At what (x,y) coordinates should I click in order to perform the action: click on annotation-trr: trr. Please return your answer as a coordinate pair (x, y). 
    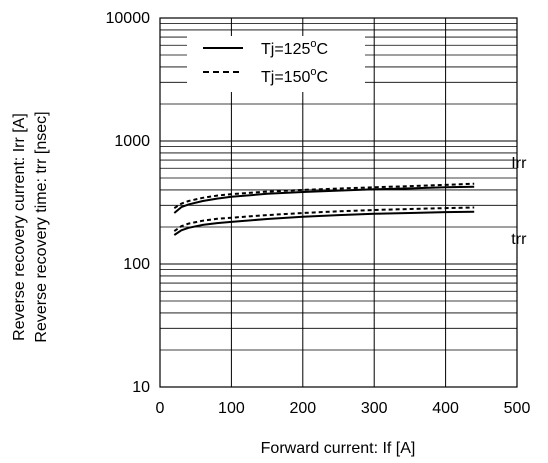
    Looking at the image, I should click on (519, 239).